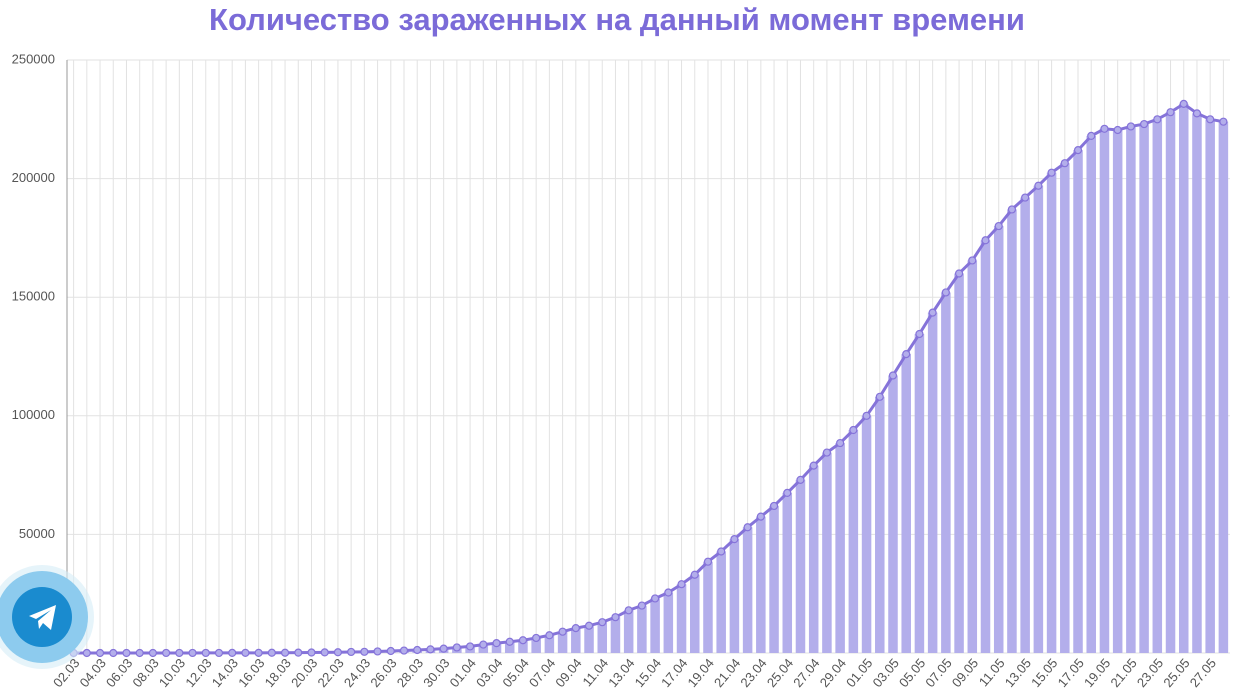 Image resolution: width=1234 pixels, height=700 pixels. I want to click on button-core, so click(42, 617).